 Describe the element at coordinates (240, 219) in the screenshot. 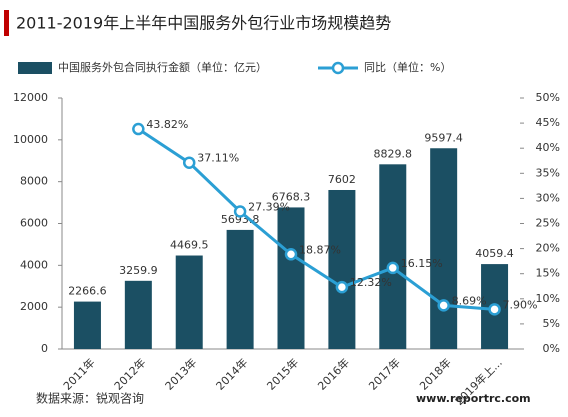

I see `bar-label: 5693.8` at that location.